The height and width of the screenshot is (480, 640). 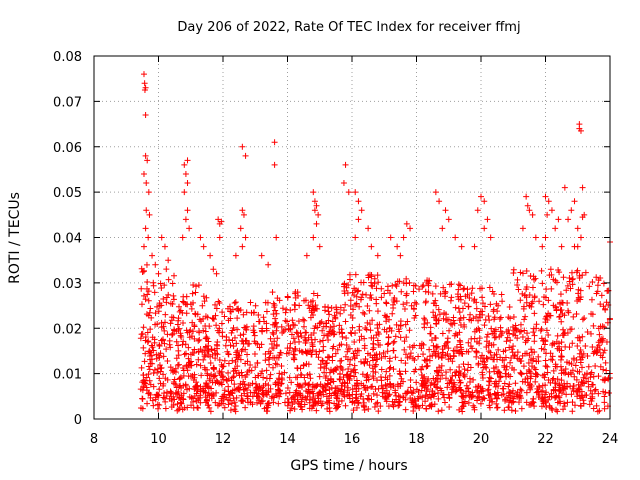 What do you see at coordinates (67, 284) in the screenshot?
I see `y-tick-label: 0.03` at bounding box center [67, 284].